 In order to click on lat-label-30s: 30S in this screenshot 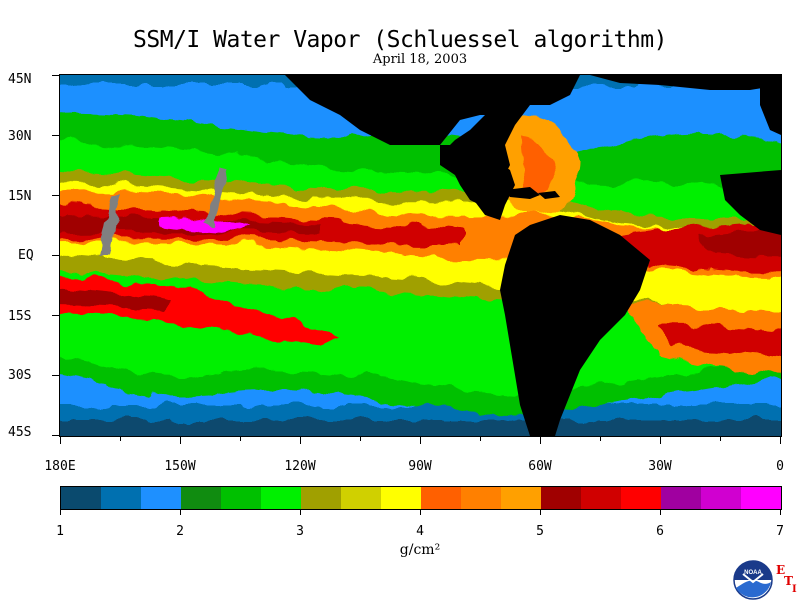, I will do `click(20, 375)`.